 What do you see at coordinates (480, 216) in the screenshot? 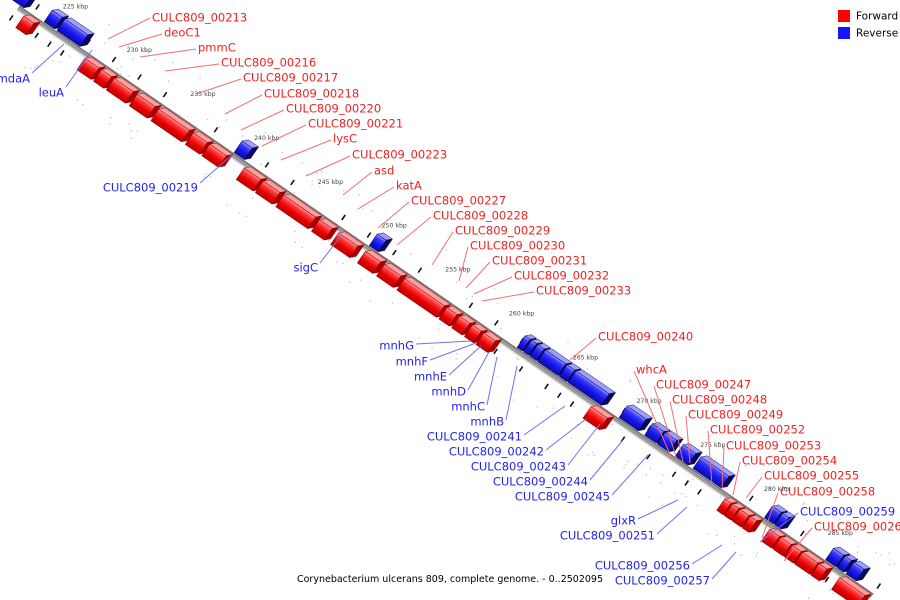
I see `gene-label: CULC809_00228` at bounding box center [480, 216].